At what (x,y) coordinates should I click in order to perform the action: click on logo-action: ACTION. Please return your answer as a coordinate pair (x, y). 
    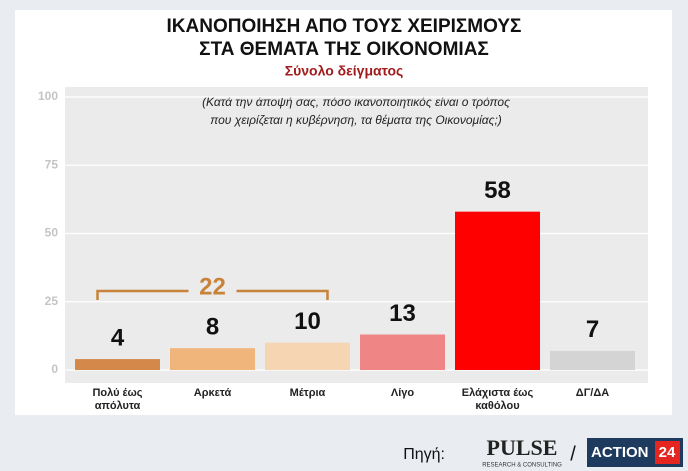
    Looking at the image, I should click on (620, 452).